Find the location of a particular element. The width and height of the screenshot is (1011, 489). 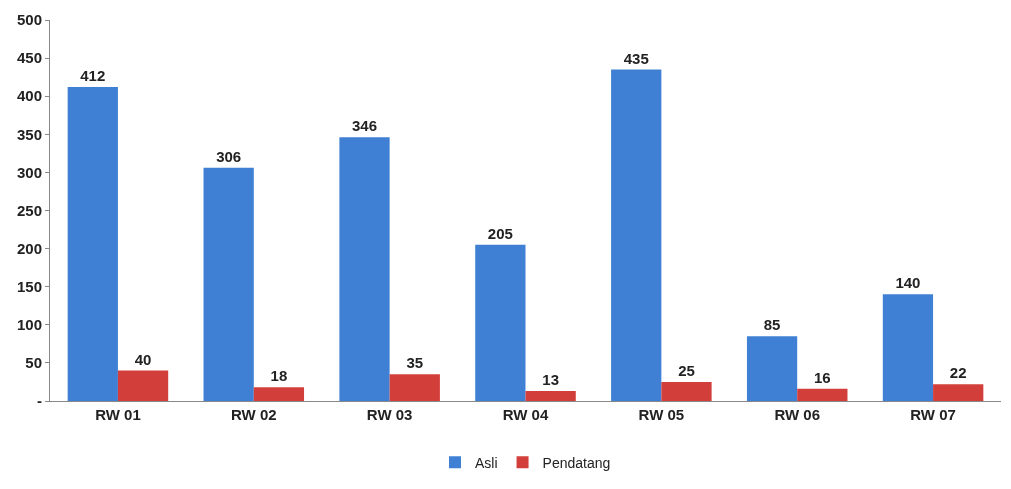

data-label: 13 is located at coordinates (550, 380).